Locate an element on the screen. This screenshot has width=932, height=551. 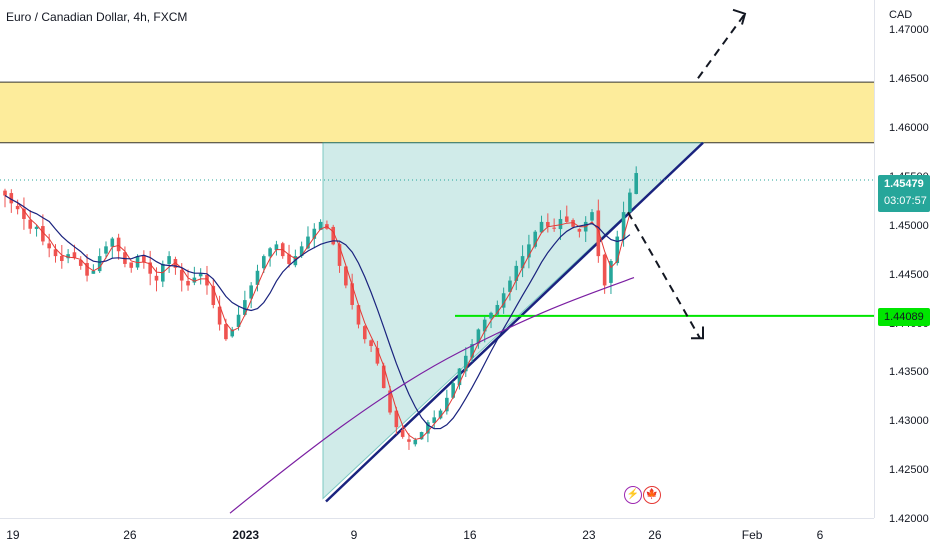
time-tick: 2023 is located at coordinates (246, 535).